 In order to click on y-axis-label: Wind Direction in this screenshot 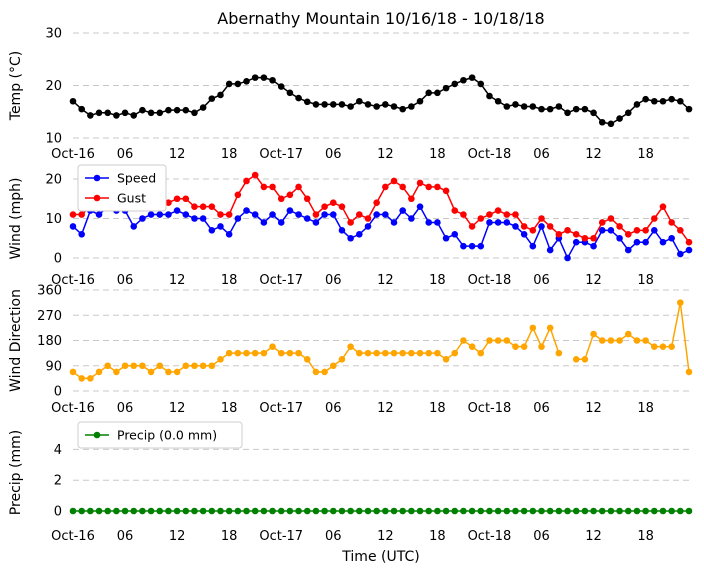, I will do `click(16, 340)`.